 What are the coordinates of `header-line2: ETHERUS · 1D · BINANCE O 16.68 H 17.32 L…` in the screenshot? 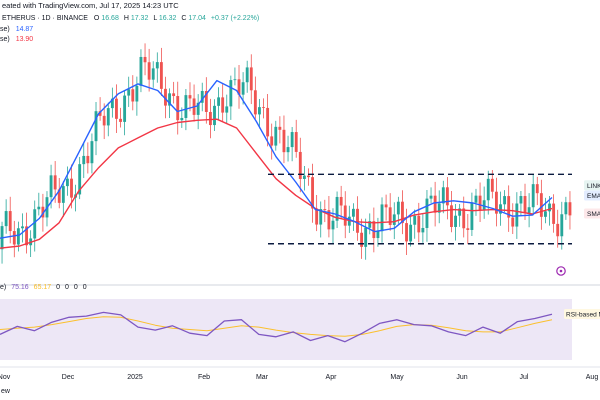 It's located at (130, 18).